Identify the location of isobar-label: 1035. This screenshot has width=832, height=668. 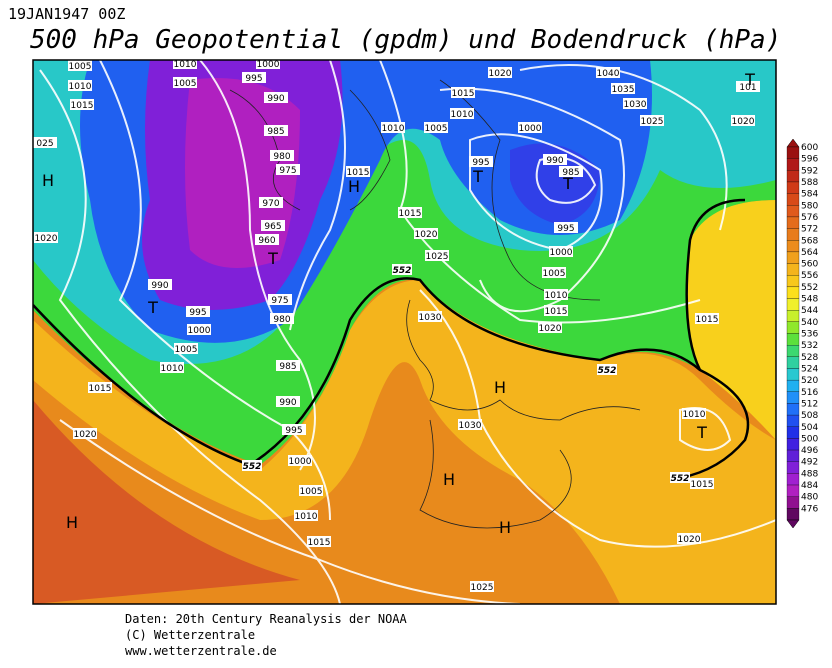
(623, 90).